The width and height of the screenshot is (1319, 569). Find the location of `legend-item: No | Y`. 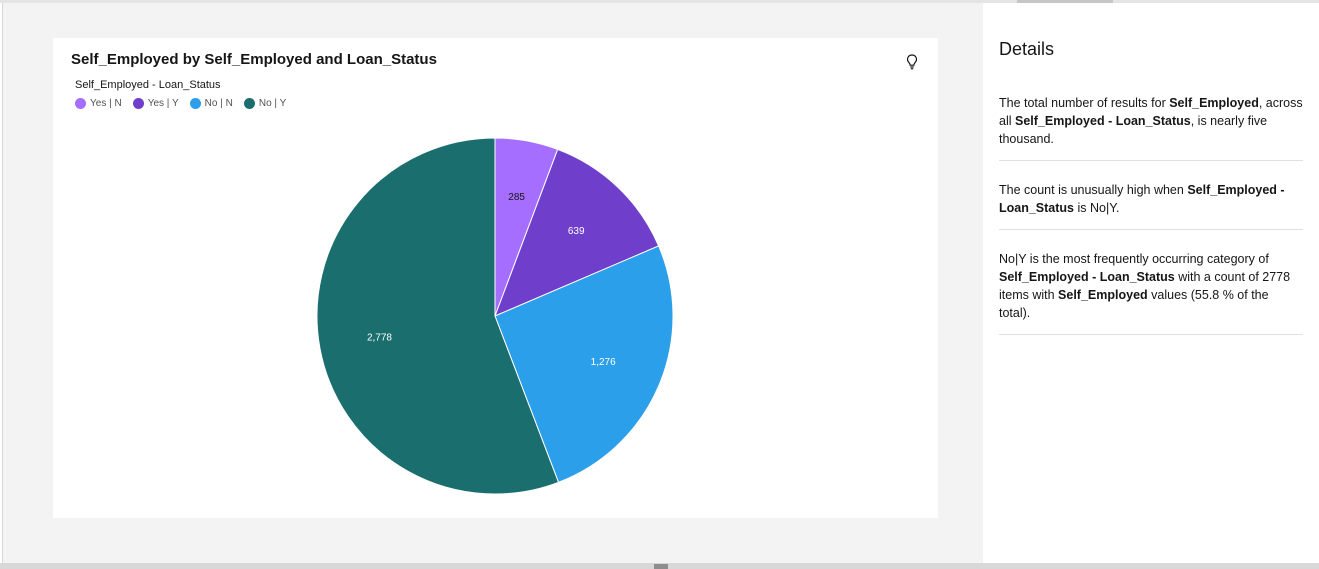

legend-item: No | Y is located at coordinates (265, 103).